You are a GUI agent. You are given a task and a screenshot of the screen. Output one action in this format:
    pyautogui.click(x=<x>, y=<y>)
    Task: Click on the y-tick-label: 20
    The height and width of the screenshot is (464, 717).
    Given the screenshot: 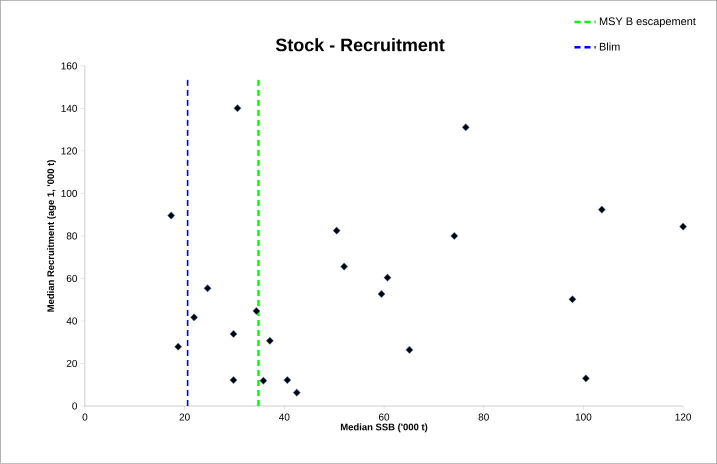 What is the action you would take?
    pyautogui.click(x=72, y=364)
    